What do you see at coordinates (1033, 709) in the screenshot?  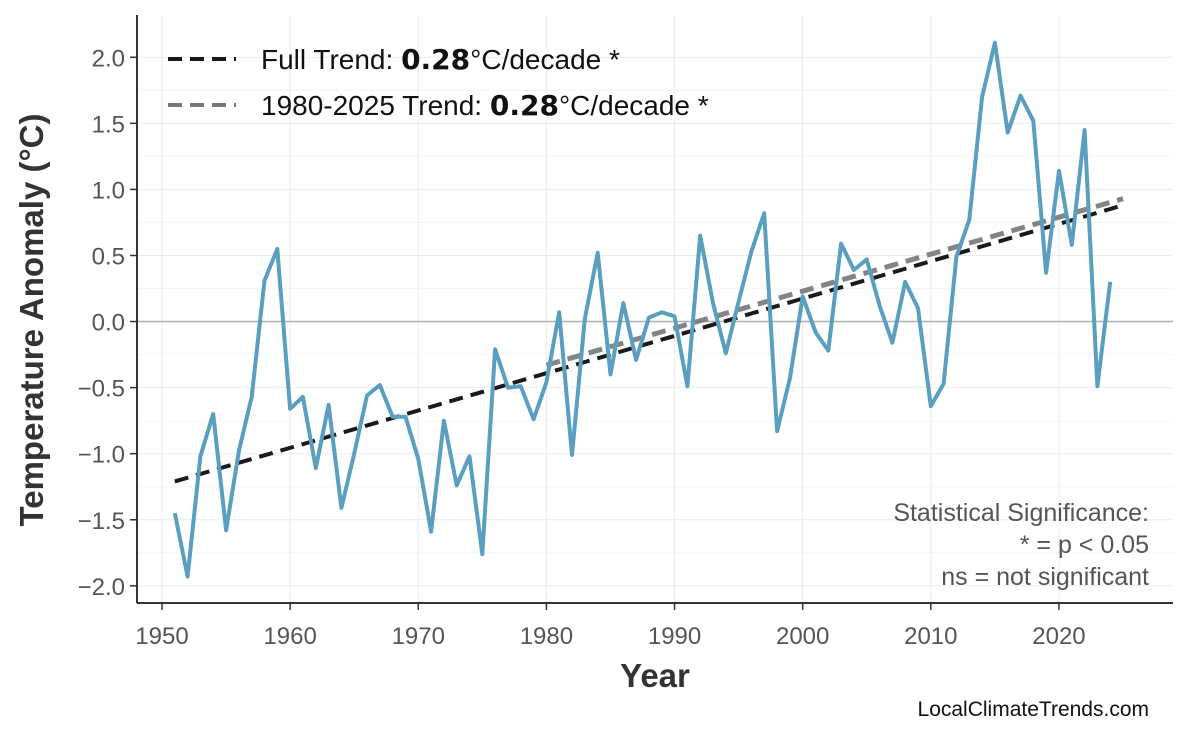 I see `source-caption: LocalClimateTrends.com` at bounding box center [1033, 709].